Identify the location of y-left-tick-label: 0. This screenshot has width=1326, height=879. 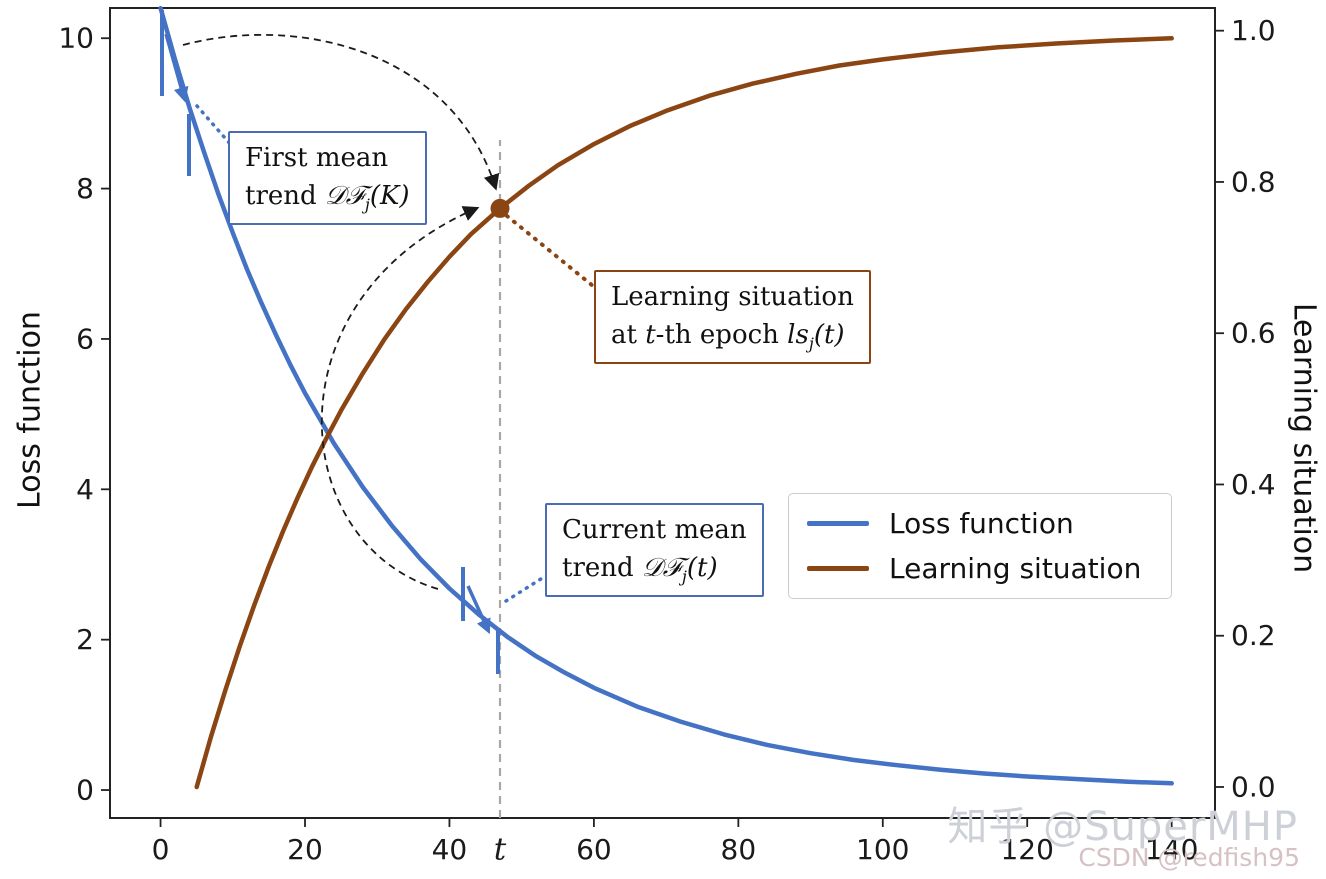
(85, 790).